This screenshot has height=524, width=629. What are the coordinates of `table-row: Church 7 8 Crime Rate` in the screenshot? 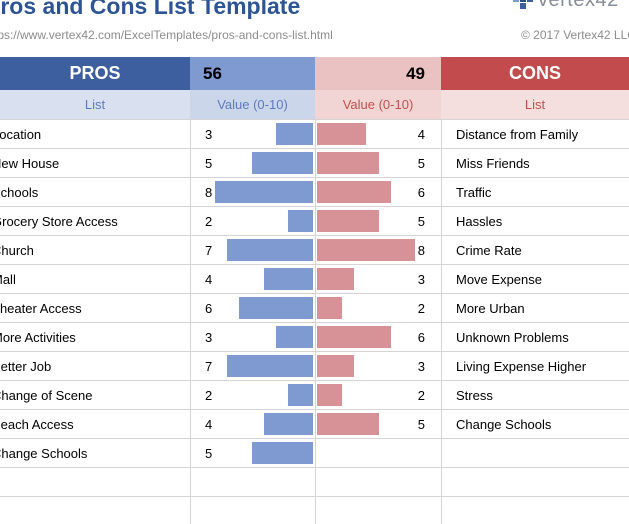 It's located at (314, 250).